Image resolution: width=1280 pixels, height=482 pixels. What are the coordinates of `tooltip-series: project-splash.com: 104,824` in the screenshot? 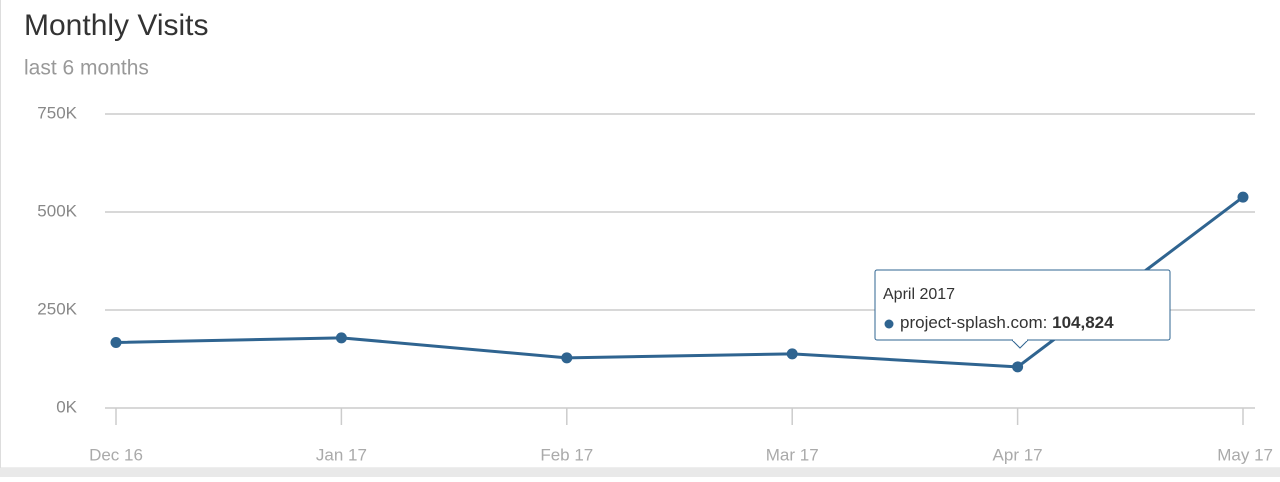 It's located at (1007, 322).